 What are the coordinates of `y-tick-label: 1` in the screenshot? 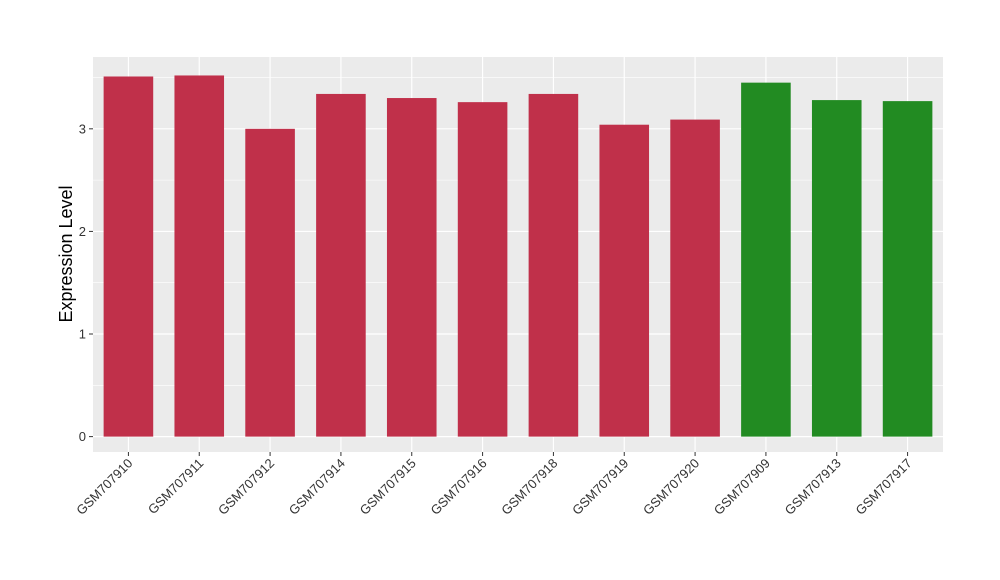 It's located at (82, 334).